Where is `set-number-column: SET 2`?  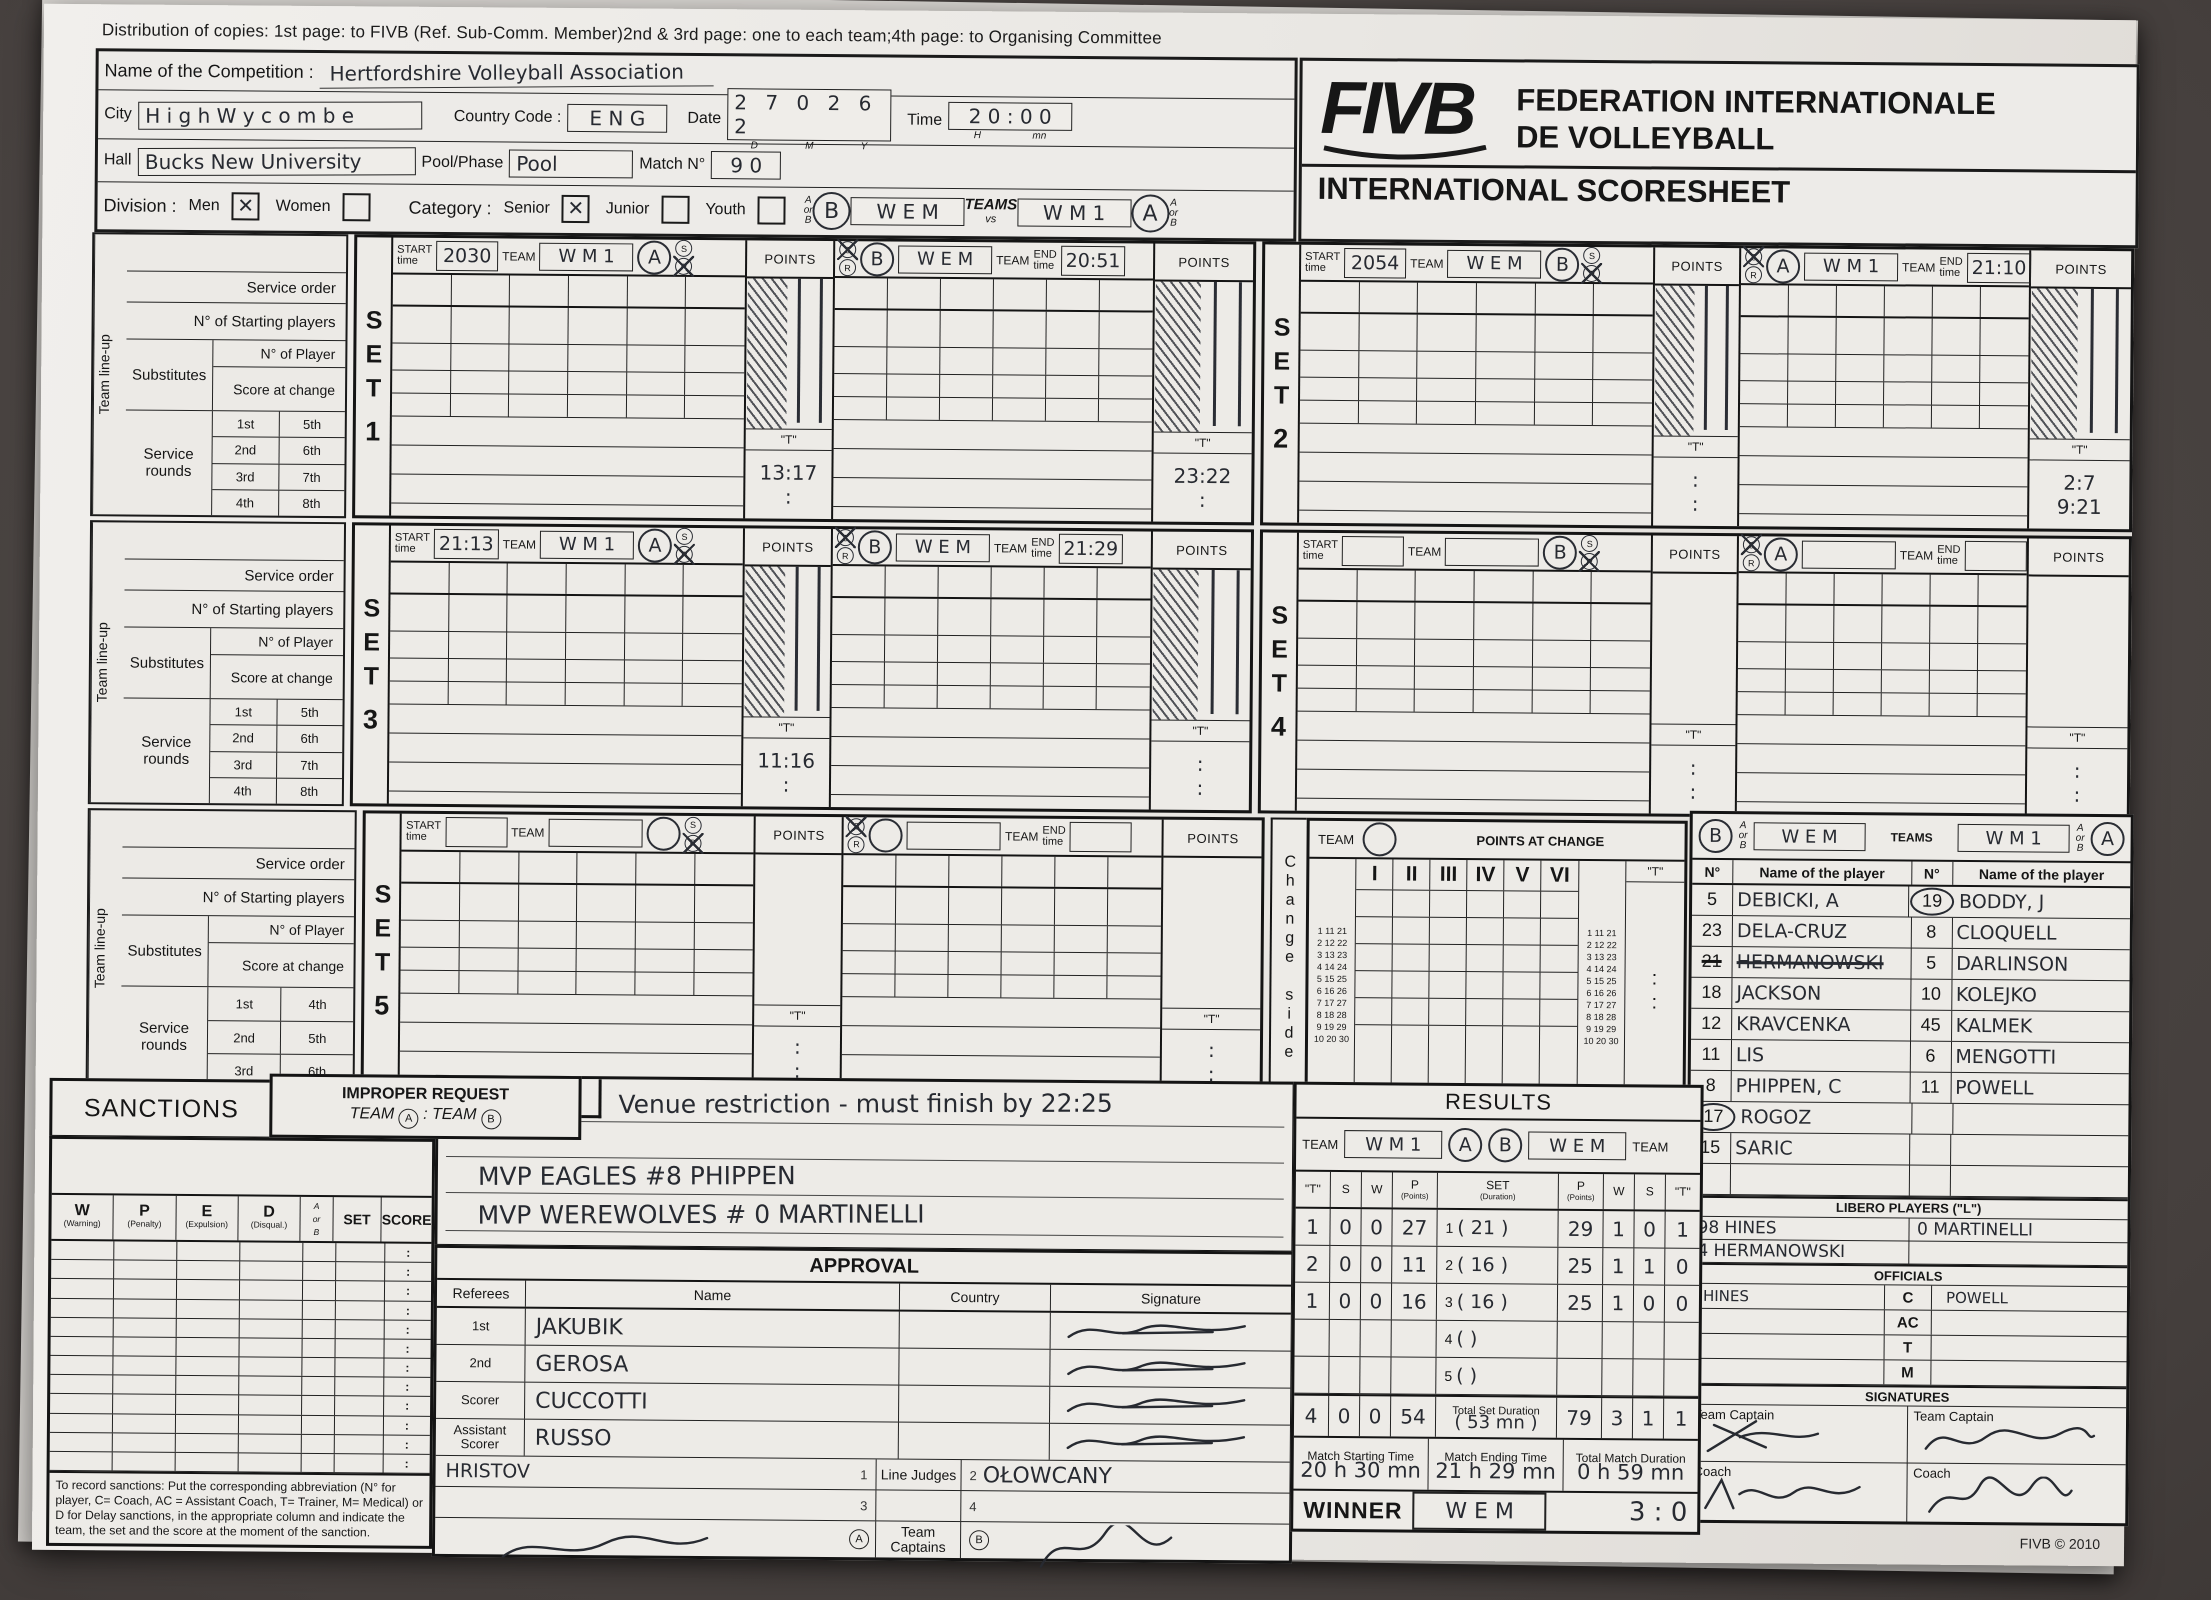
set-number-column: SET 2 is located at coordinates (1282, 383).